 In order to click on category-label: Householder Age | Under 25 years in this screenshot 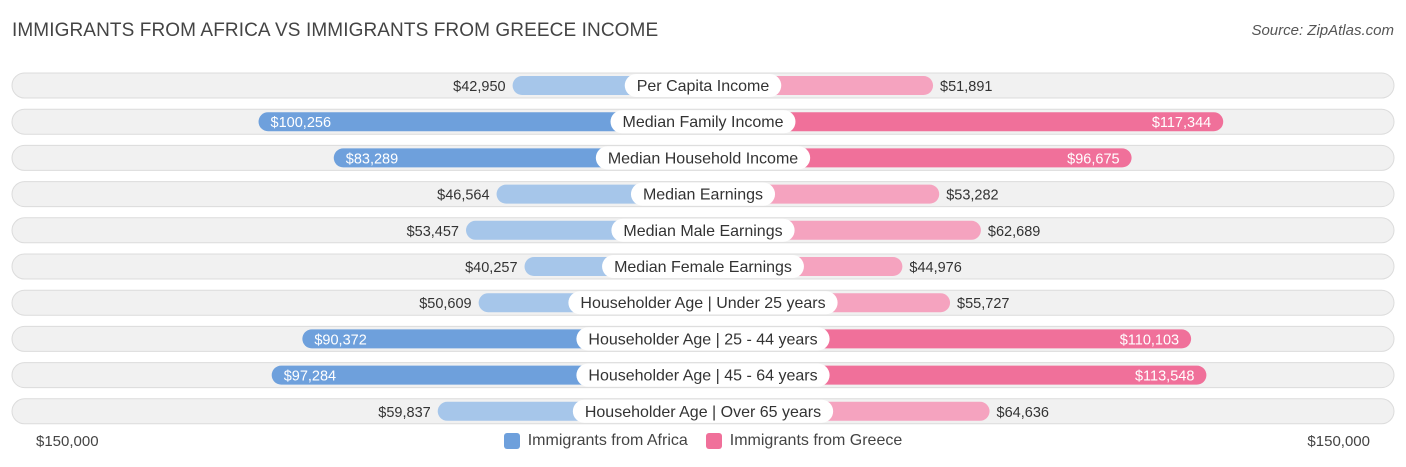, I will do `click(702, 303)`.